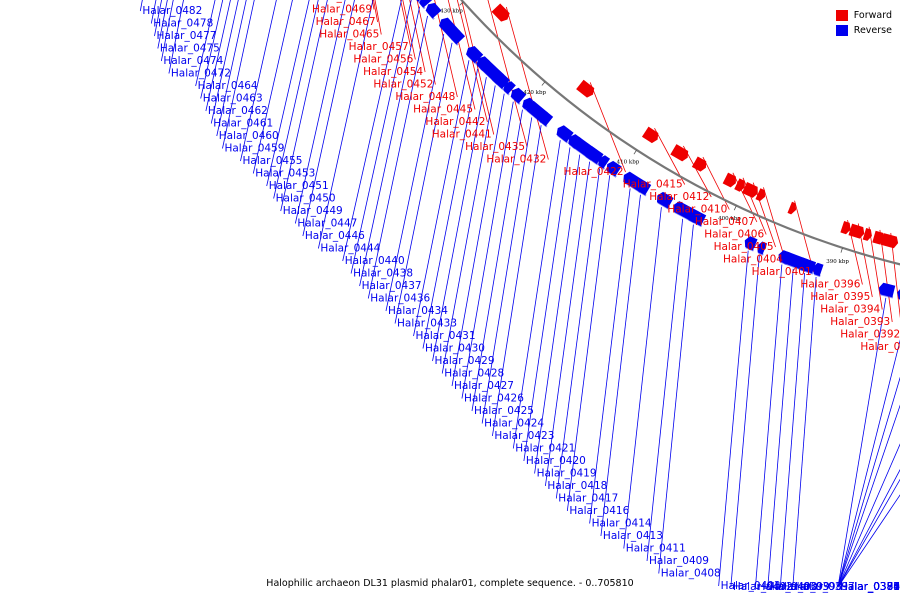 Image resolution: width=900 pixels, height=600 pixels. I want to click on gene-label: Halar_0415, so click(653, 185).